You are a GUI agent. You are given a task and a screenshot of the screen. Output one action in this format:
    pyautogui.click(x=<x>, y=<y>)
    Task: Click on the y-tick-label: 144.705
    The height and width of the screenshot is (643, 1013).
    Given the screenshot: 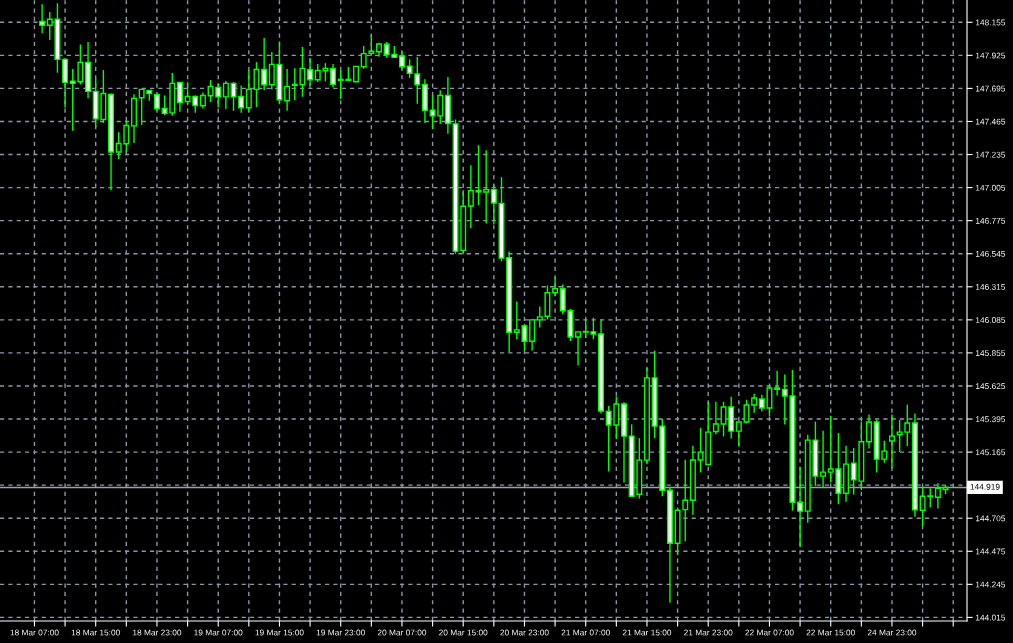 What is the action you would take?
    pyautogui.click(x=990, y=518)
    